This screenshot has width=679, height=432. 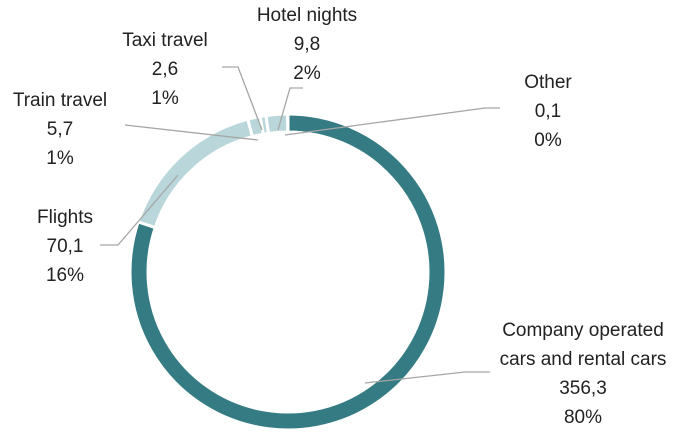 I want to click on value-label: 0,1, so click(x=548, y=111).